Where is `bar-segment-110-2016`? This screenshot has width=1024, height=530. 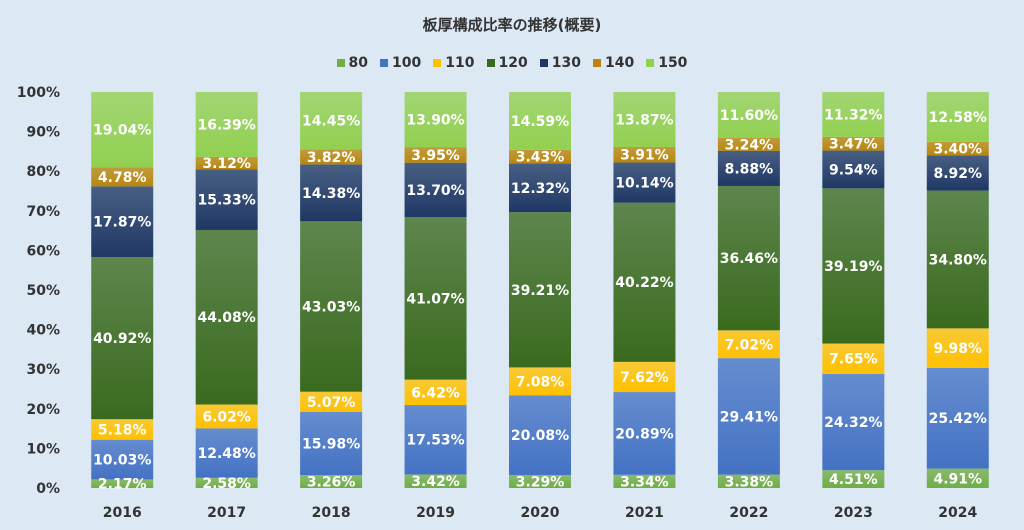
bar-segment-110-2016 is located at coordinates (122, 429).